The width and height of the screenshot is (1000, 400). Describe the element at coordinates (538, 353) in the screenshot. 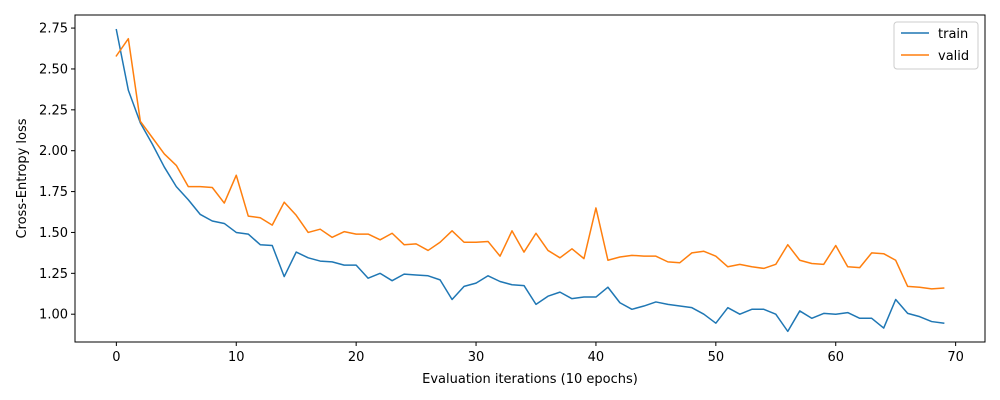

I see `x-axis: 0 10 20 30 40 50 60 70` at that location.